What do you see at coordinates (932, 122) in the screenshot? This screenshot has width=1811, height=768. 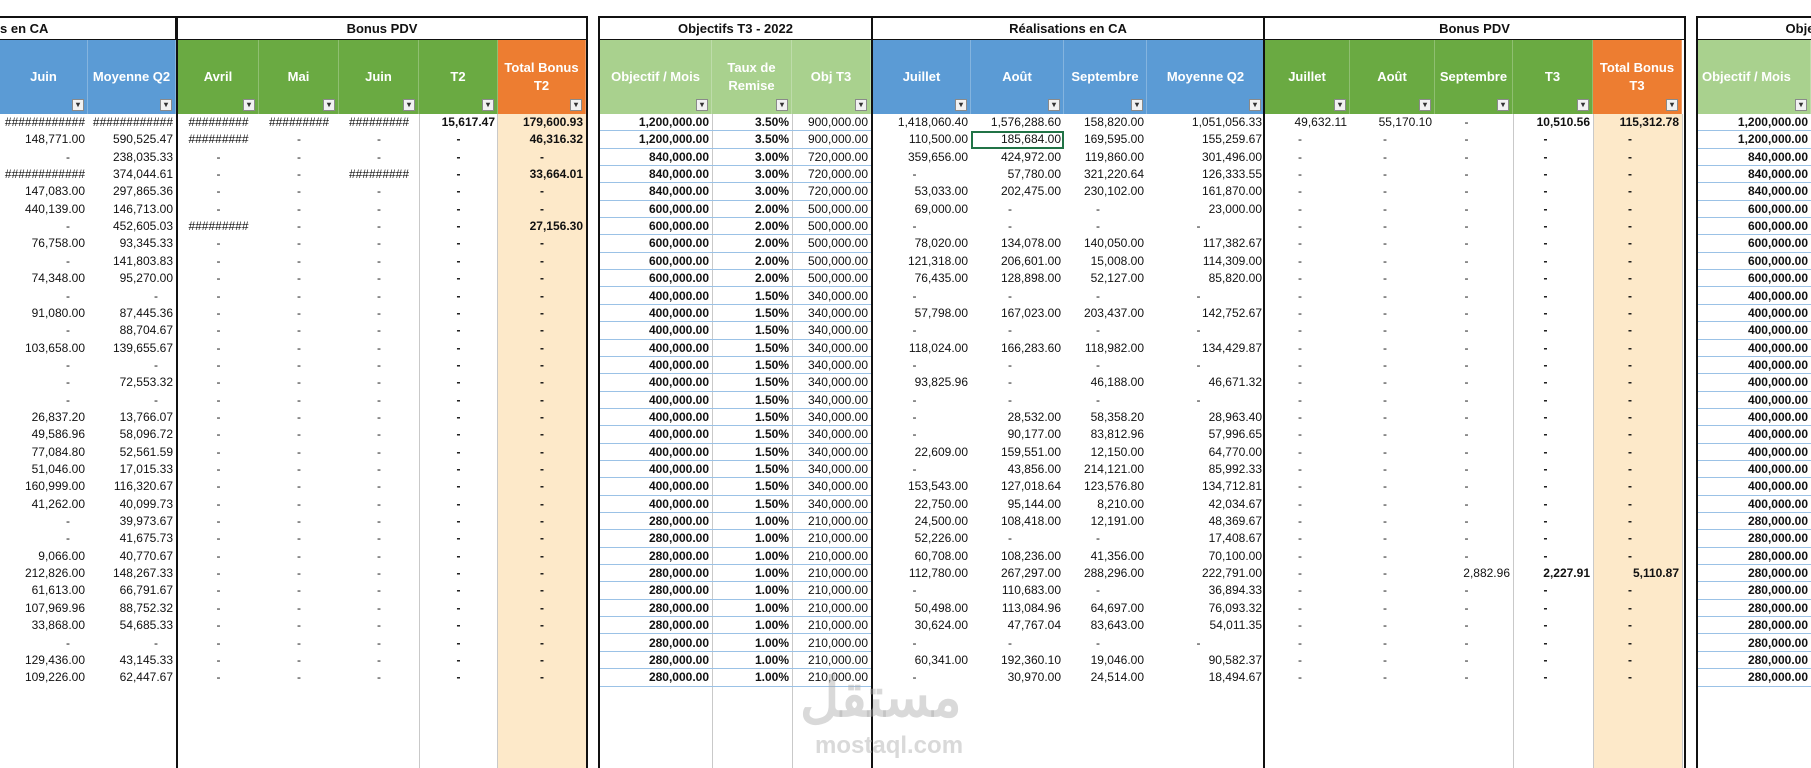 I see `cell-juillet: 1,418,060.40` at bounding box center [932, 122].